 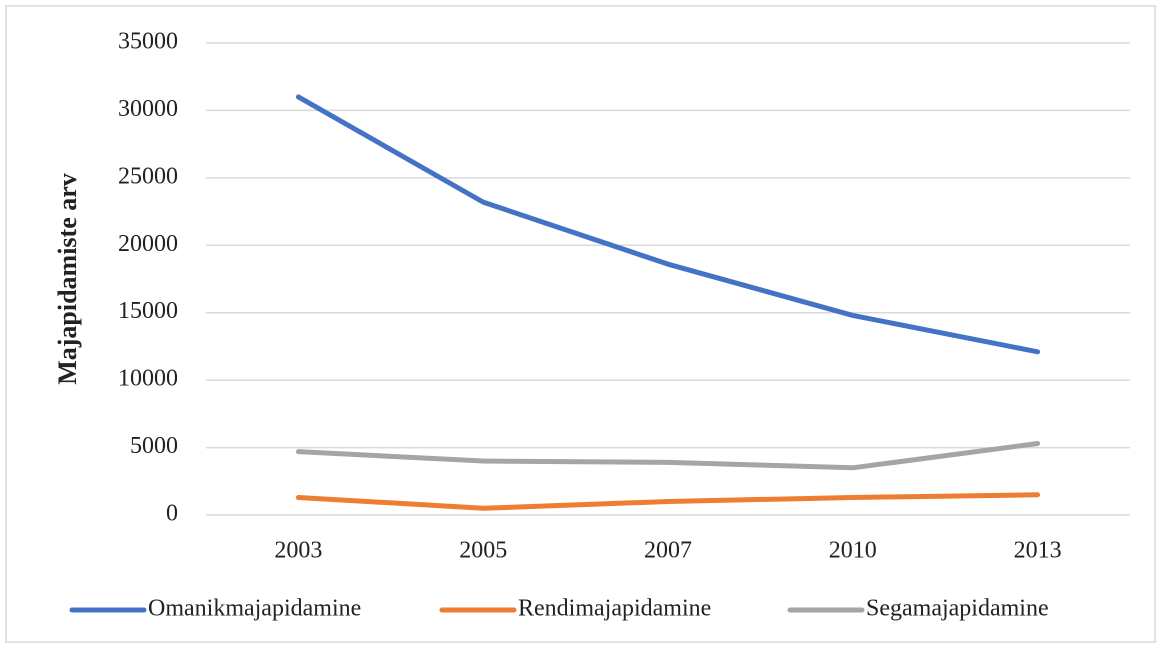 What do you see at coordinates (148, 109) in the screenshot?
I see `y-tick-label: 30000` at bounding box center [148, 109].